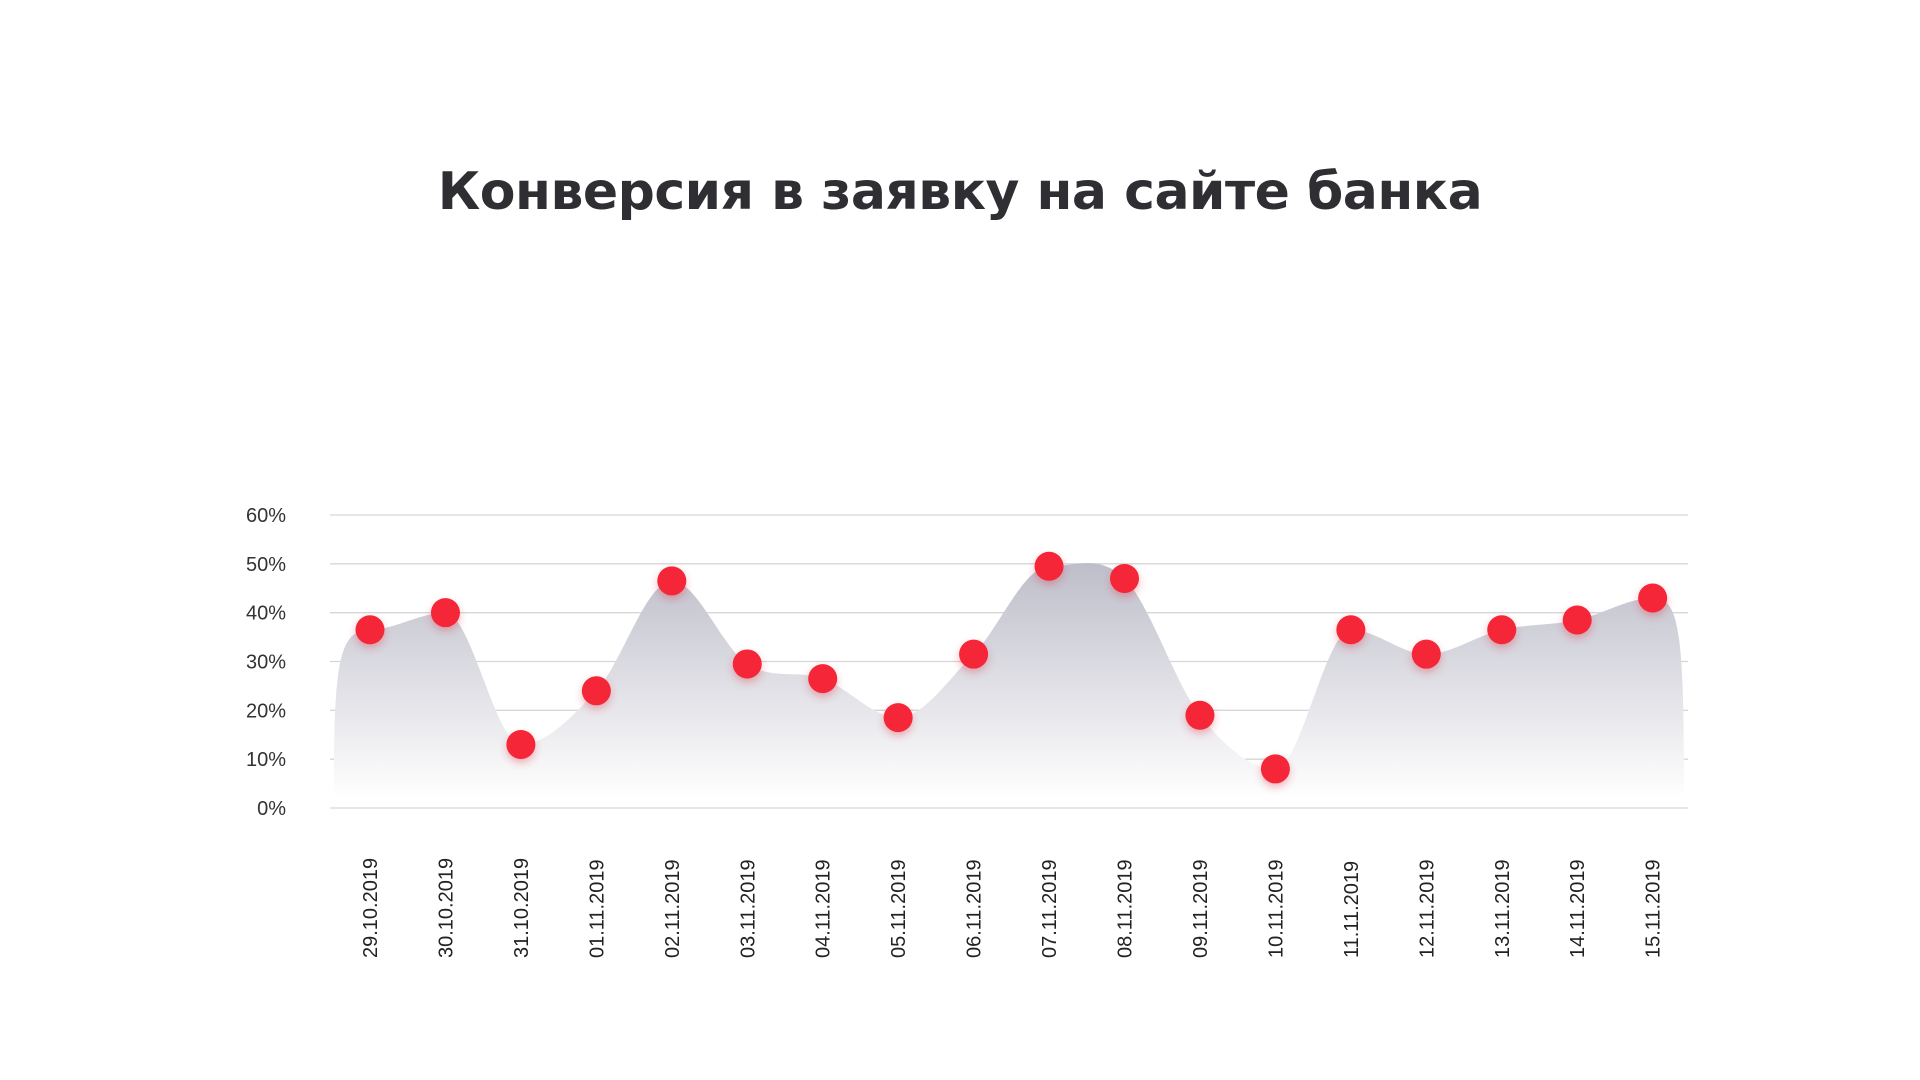 The height and width of the screenshot is (1080, 1920). What do you see at coordinates (266, 565) in the screenshot?
I see `y-tick-label: 50%` at bounding box center [266, 565].